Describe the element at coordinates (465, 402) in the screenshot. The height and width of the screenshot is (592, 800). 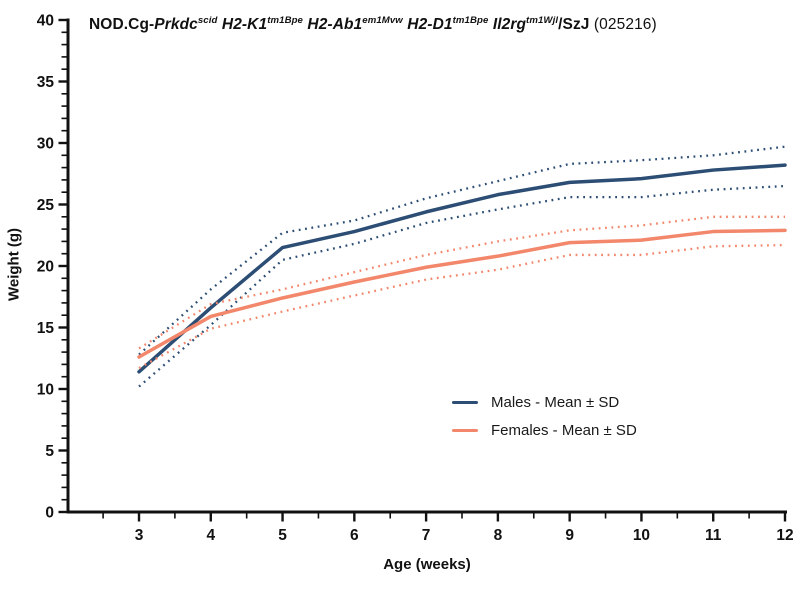
I see `males-line-swatch` at that location.